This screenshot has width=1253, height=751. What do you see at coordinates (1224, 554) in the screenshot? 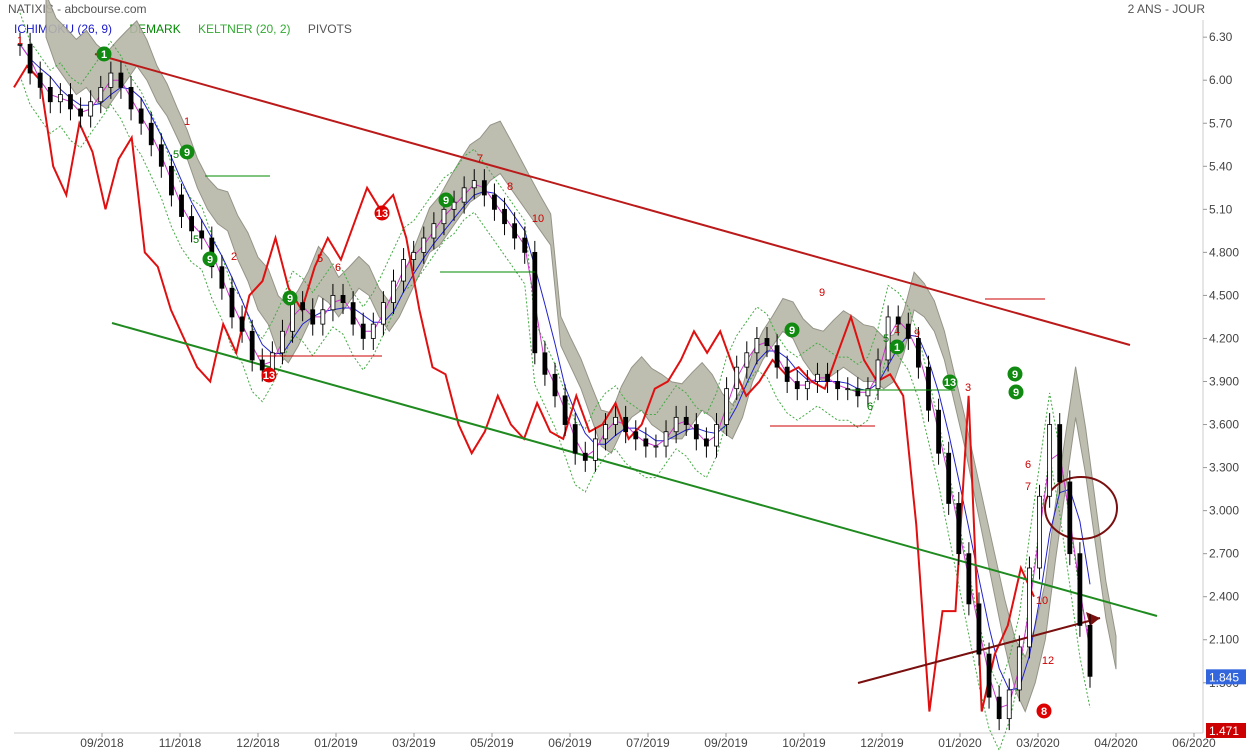
I see `y-tick-label: 2.700` at bounding box center [1224, 554].